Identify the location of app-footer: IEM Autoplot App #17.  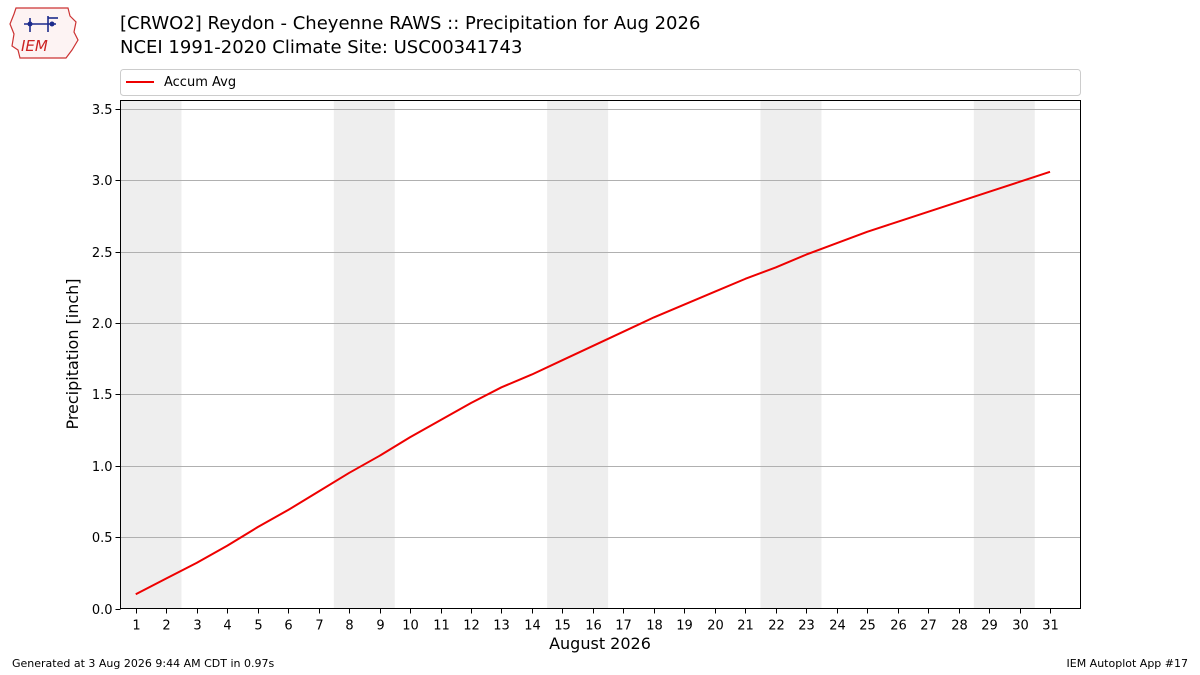
(1127, 663).